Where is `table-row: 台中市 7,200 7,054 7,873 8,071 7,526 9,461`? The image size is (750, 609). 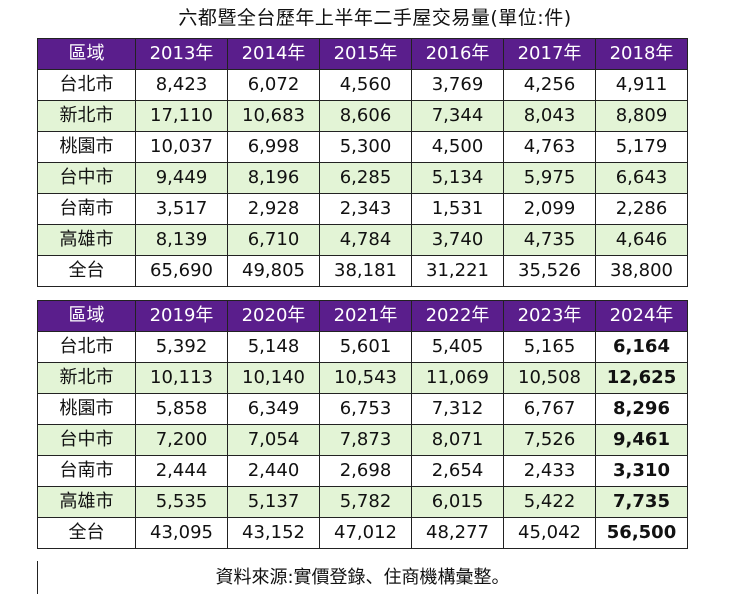 table-row: 台中市 7,200 7,054 7,873 8,071 7,526 9,461 is located at coordinates (362, 440).